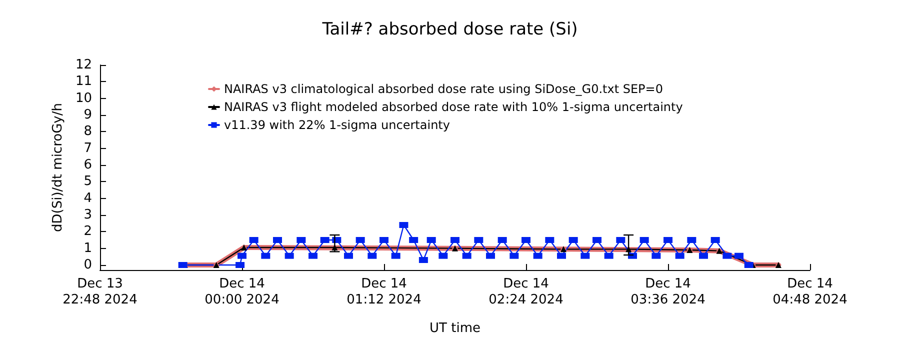  Describe the element at coordinates (384, 292) in the screenshot. I see `x-tick-label: Dec 14 01:12 2024` at that location.